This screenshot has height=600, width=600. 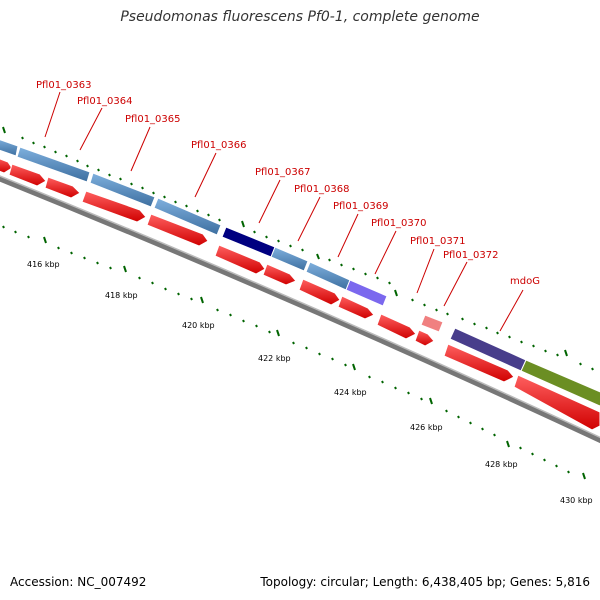 What do you see at coordinates (153, 119) in the screenshot?
I see `gene-label: Pfl01_0365` at bounding box center [153, 119].